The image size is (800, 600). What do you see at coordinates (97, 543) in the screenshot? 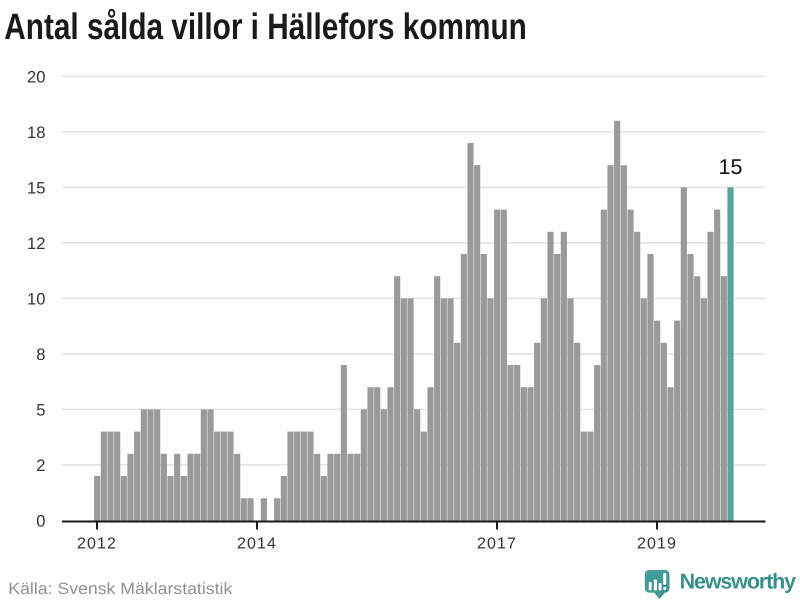
I see `svg-text: 2012` at bounding box center [97, 543].